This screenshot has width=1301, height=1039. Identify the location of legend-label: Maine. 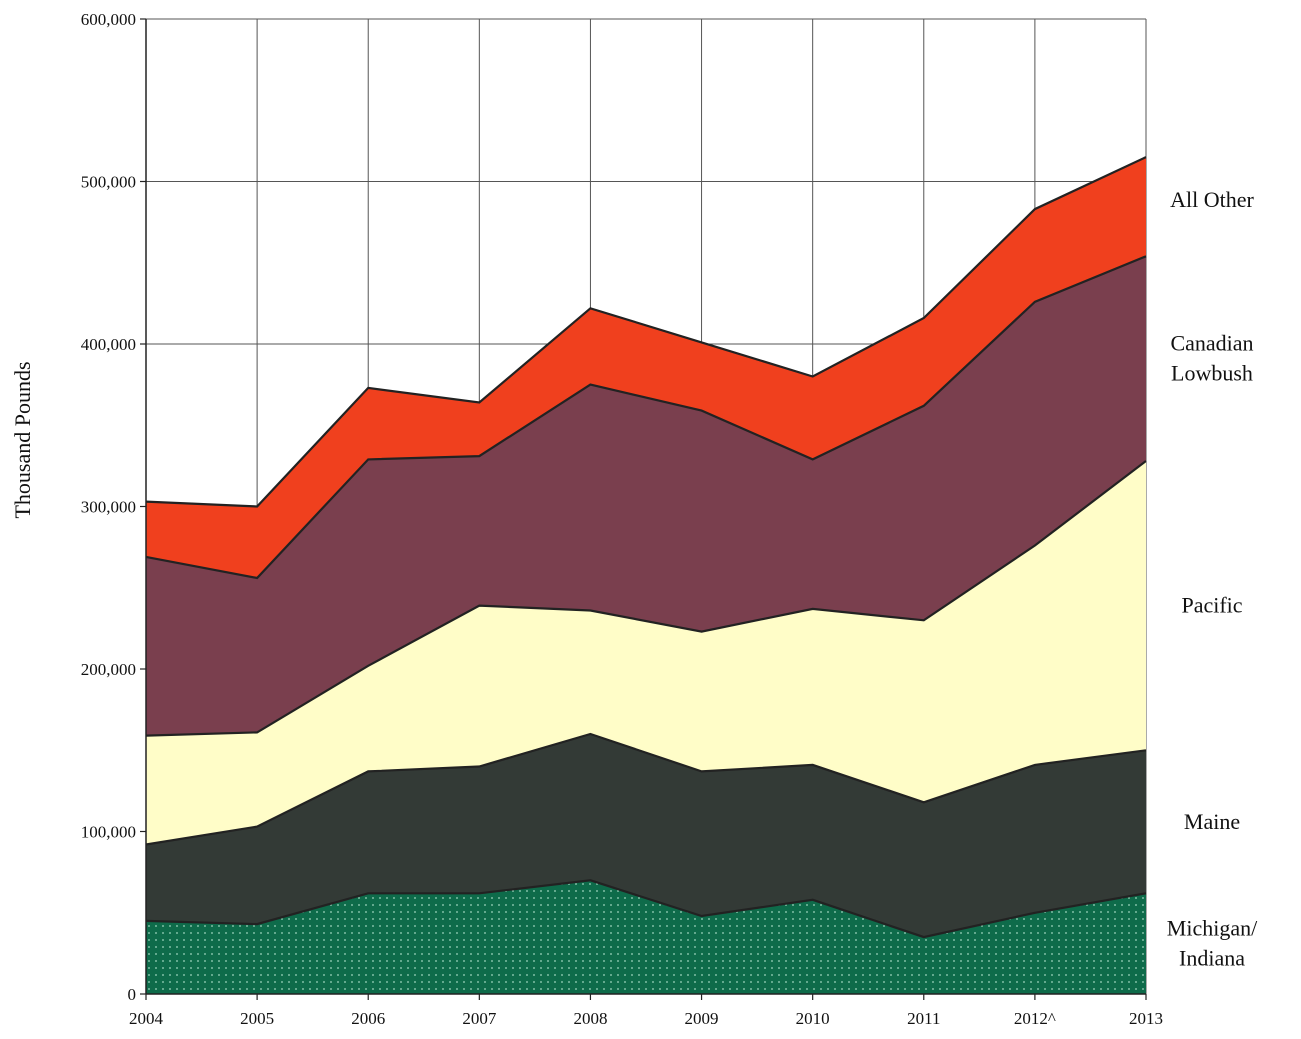
(1212, 821).